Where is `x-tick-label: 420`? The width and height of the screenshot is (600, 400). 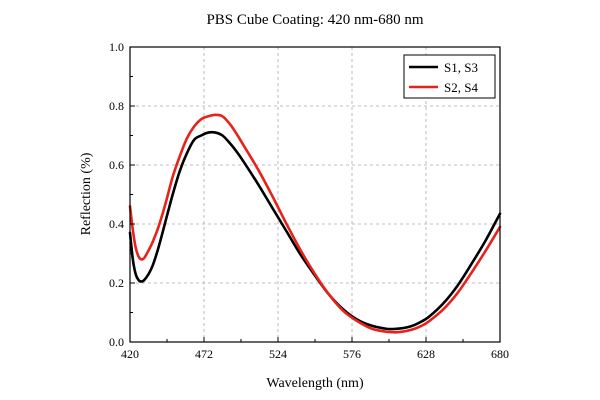 x-tick-label: 420 is located at coordinates (130, 354).